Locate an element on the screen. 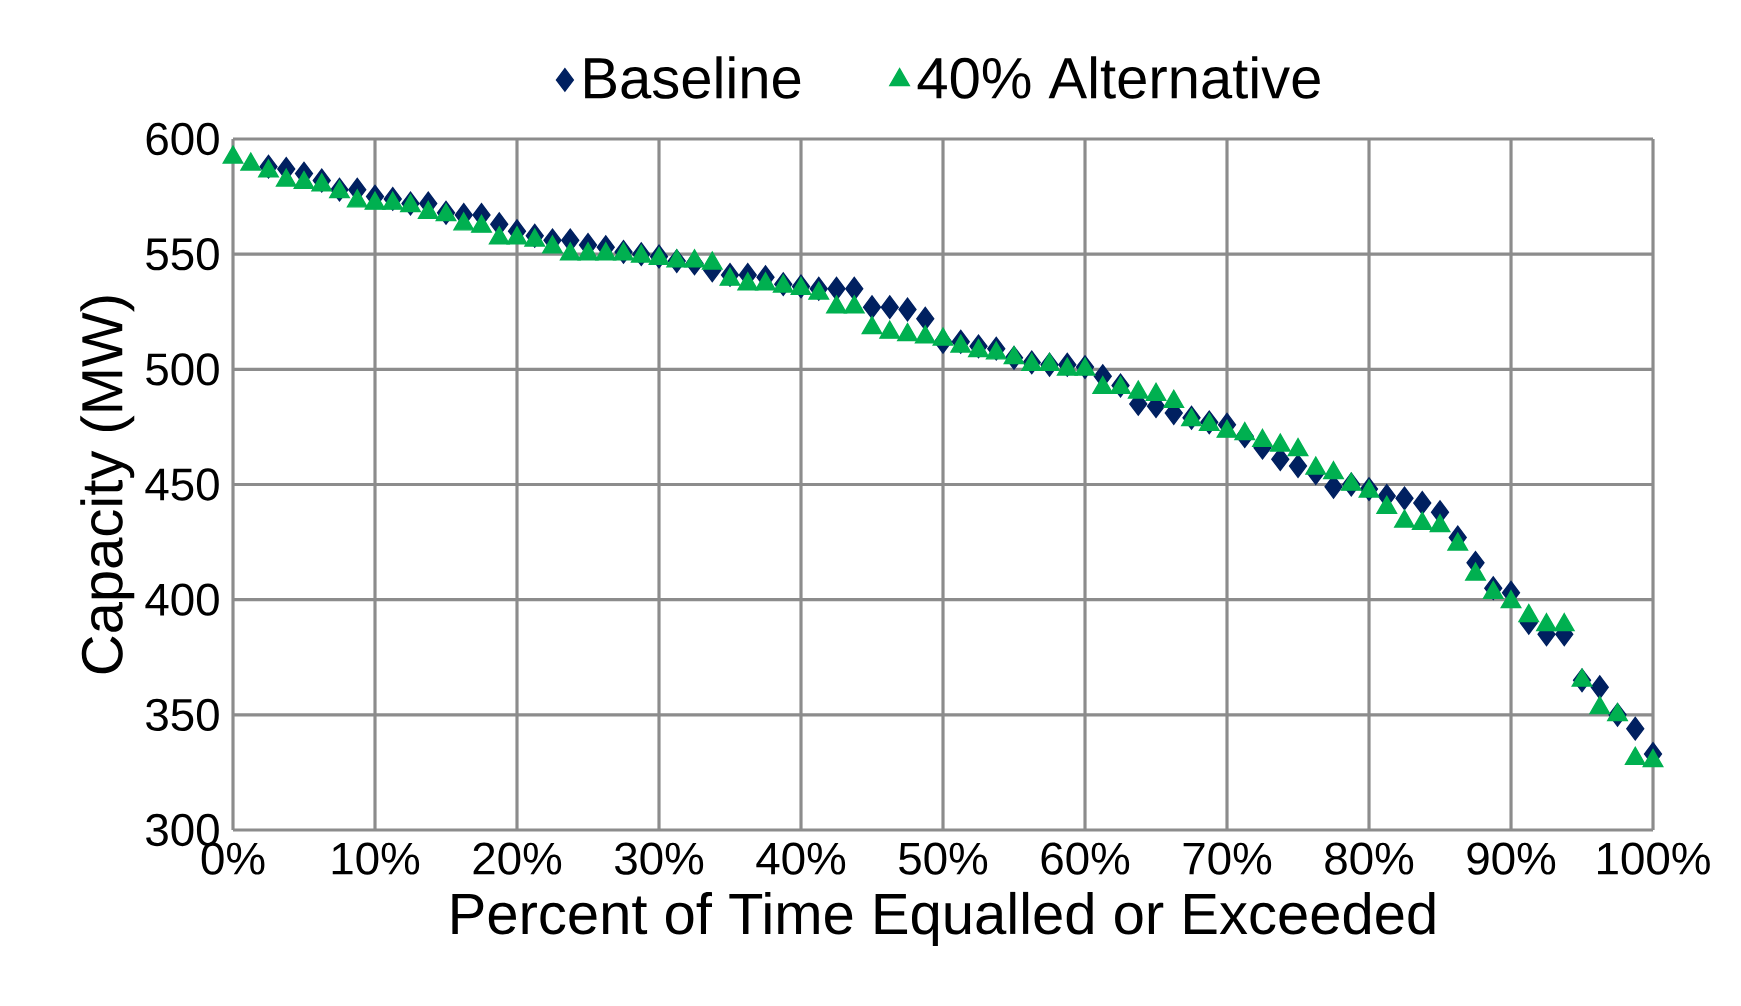  y-tick-label: 550 is located at coordinates (182, 254).